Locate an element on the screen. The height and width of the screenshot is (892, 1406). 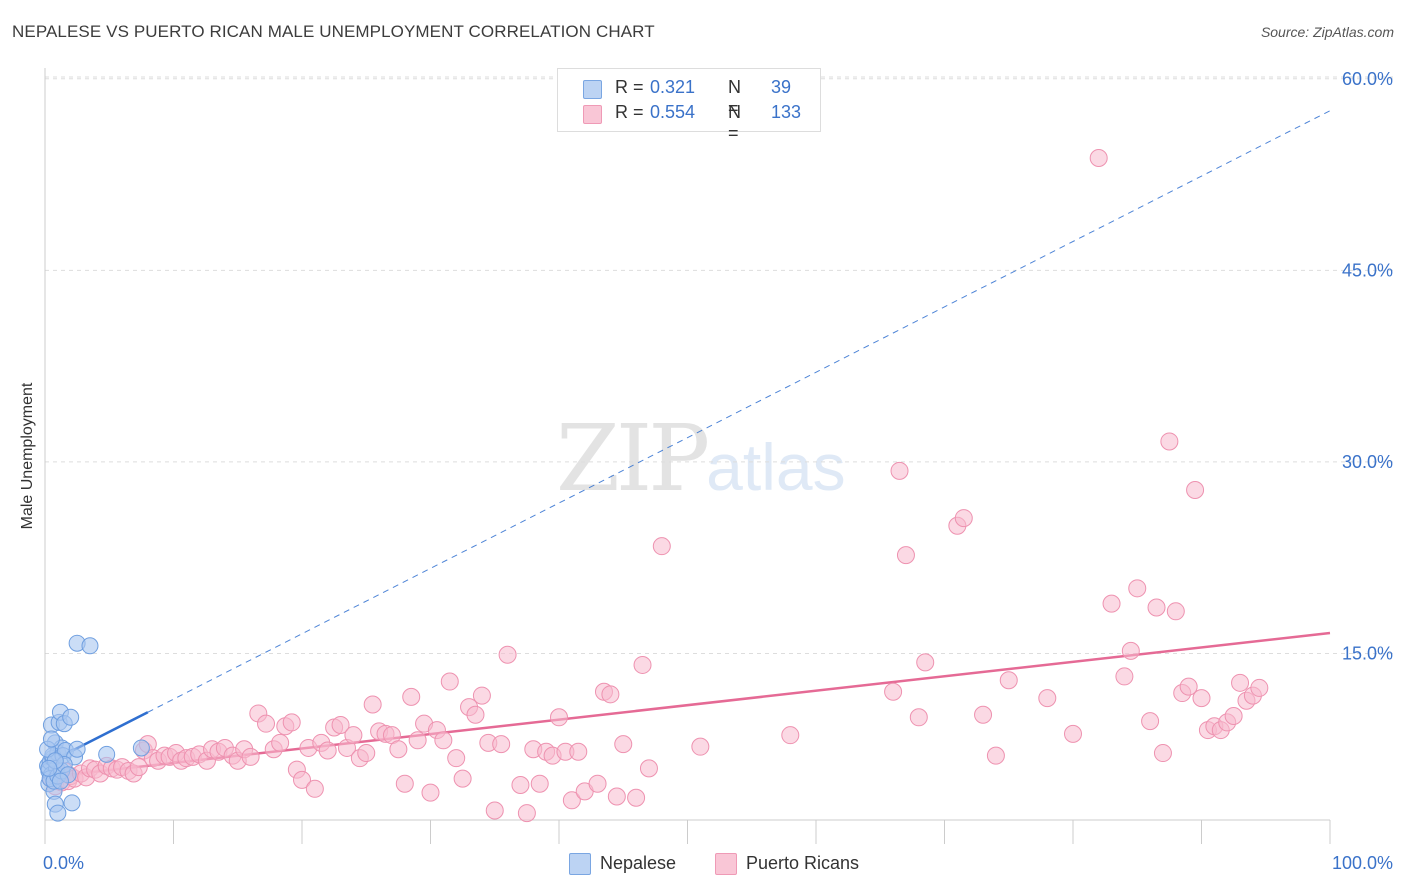
r-value: 0.321 is located at coordinates (673, 87).